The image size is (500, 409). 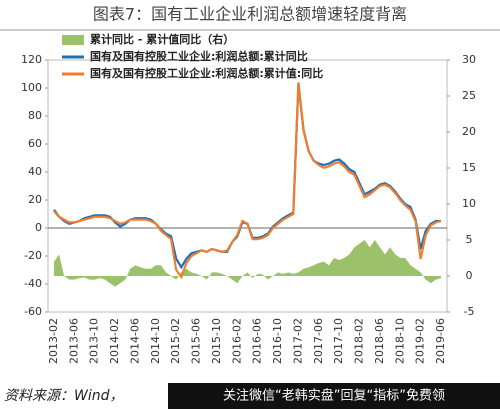 What do you see at coordinates (359, 341) in the screenshot?
I see `x-tick-label: 2018-02` at bounding box center [359, 341].